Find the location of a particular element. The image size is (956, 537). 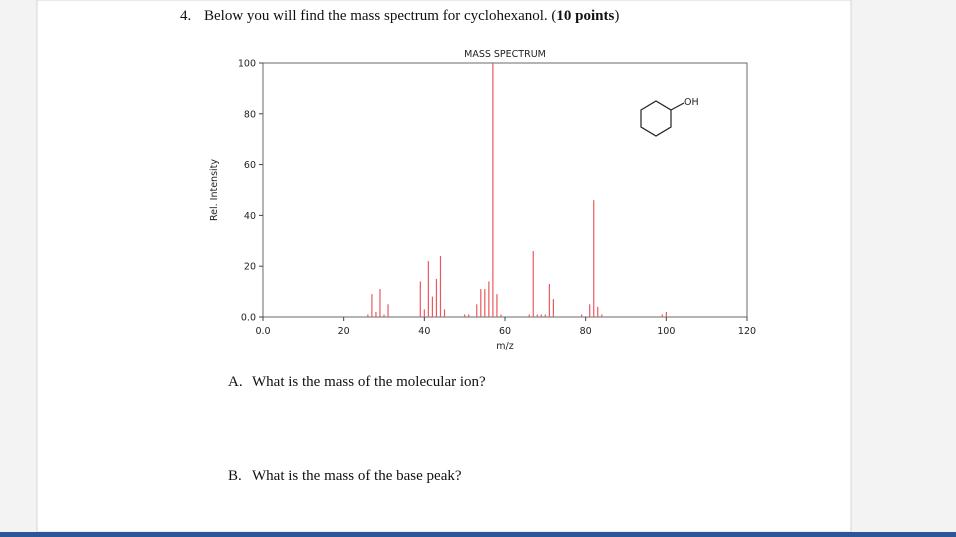

y-tick-label: 80 is located at coordinates (250, 114).